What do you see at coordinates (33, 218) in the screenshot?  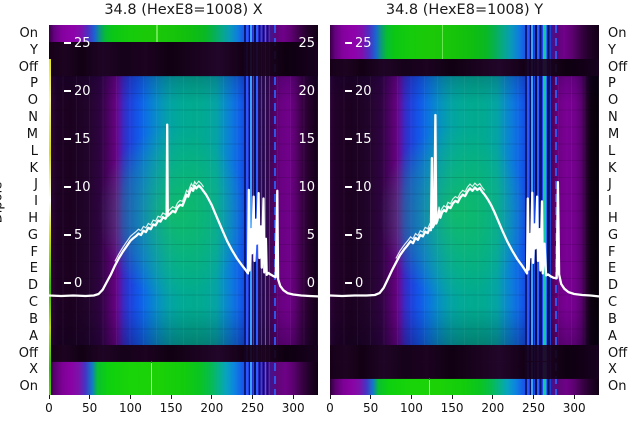 I see `row-label: H` at bounding box center [33, 218].